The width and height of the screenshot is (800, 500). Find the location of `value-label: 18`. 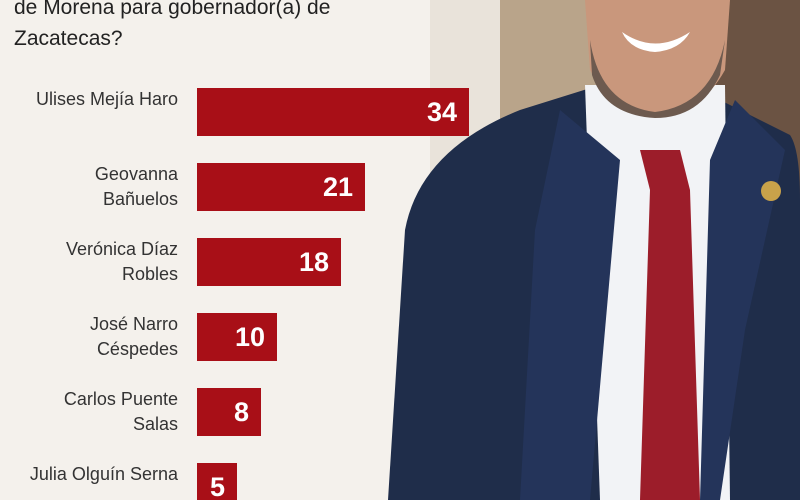

value-label: 18 is located at coordinates (313, 262).